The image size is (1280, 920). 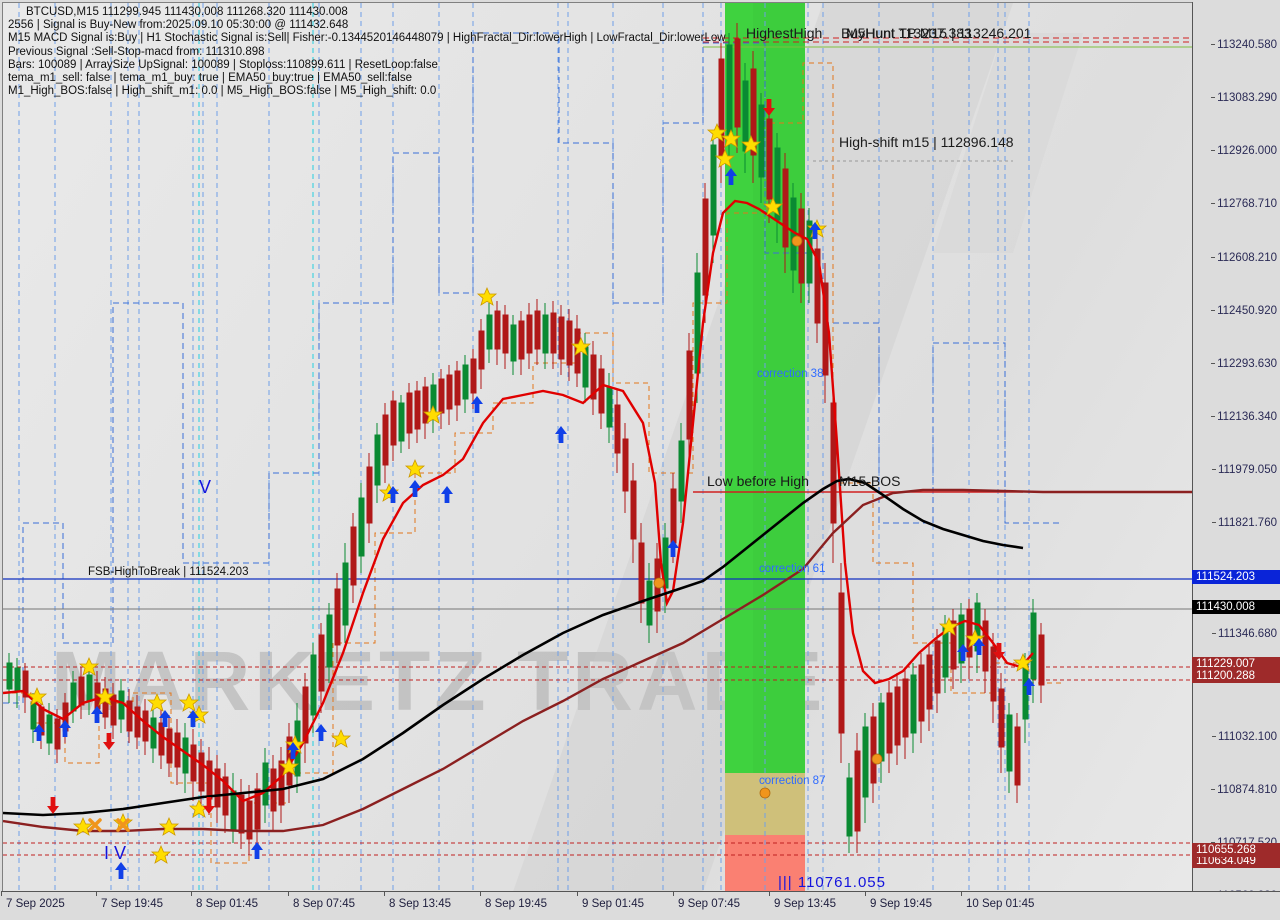 I want to click on price-label-resistance: 111200.288, so click(x=1236, y=676).